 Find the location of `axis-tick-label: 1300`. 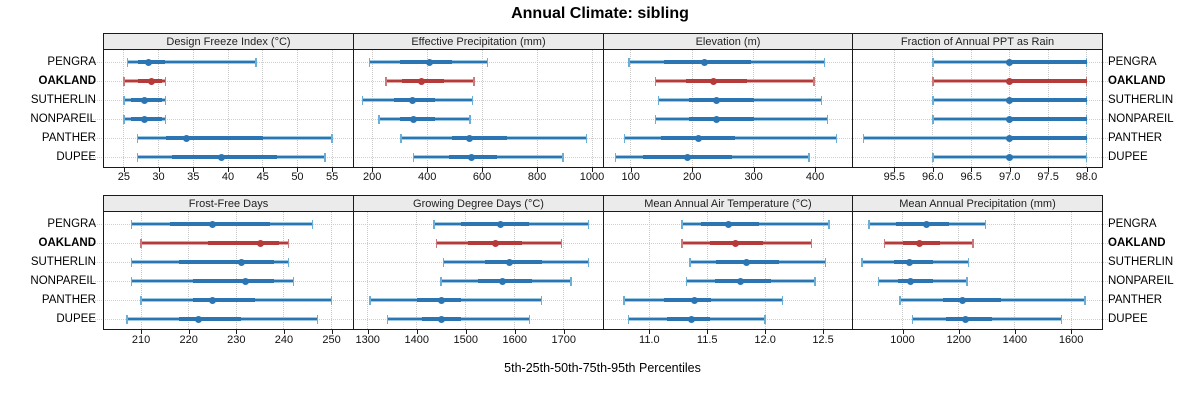

axis-tick-label: 1300 is located at coordinates (367, 340).